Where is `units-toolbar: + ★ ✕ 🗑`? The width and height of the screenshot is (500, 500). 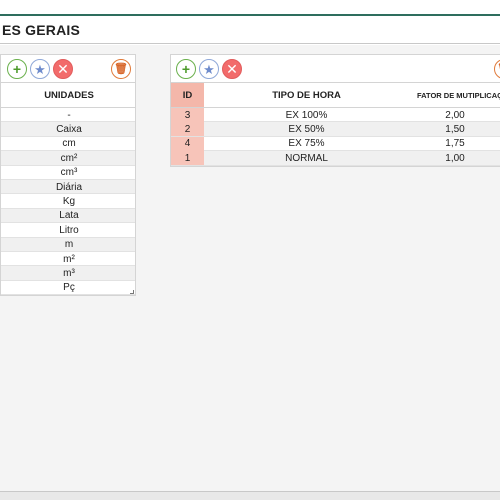
units-toolbar: + ★ ✕ 🗑 is located at coordinates (68, 69).